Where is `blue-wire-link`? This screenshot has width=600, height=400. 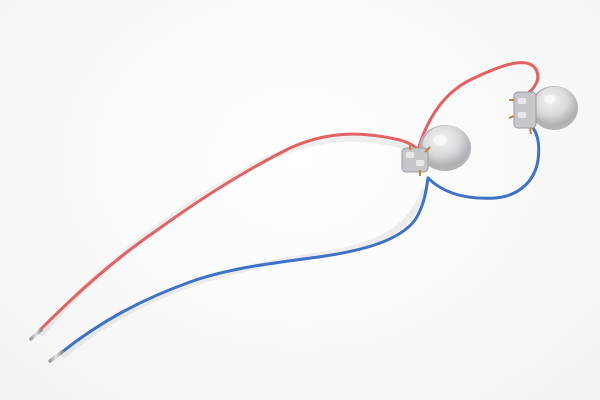 blue-wire-link is located at coordinates (483, 163).